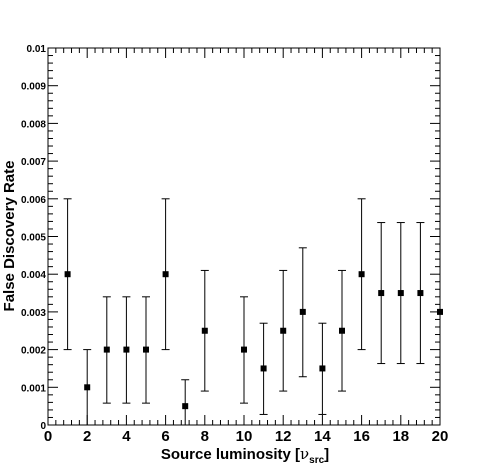  Describe the element at coordinates (304, 454) in the screenshot. I see `x-axis-title-symbol: ν` at that location.